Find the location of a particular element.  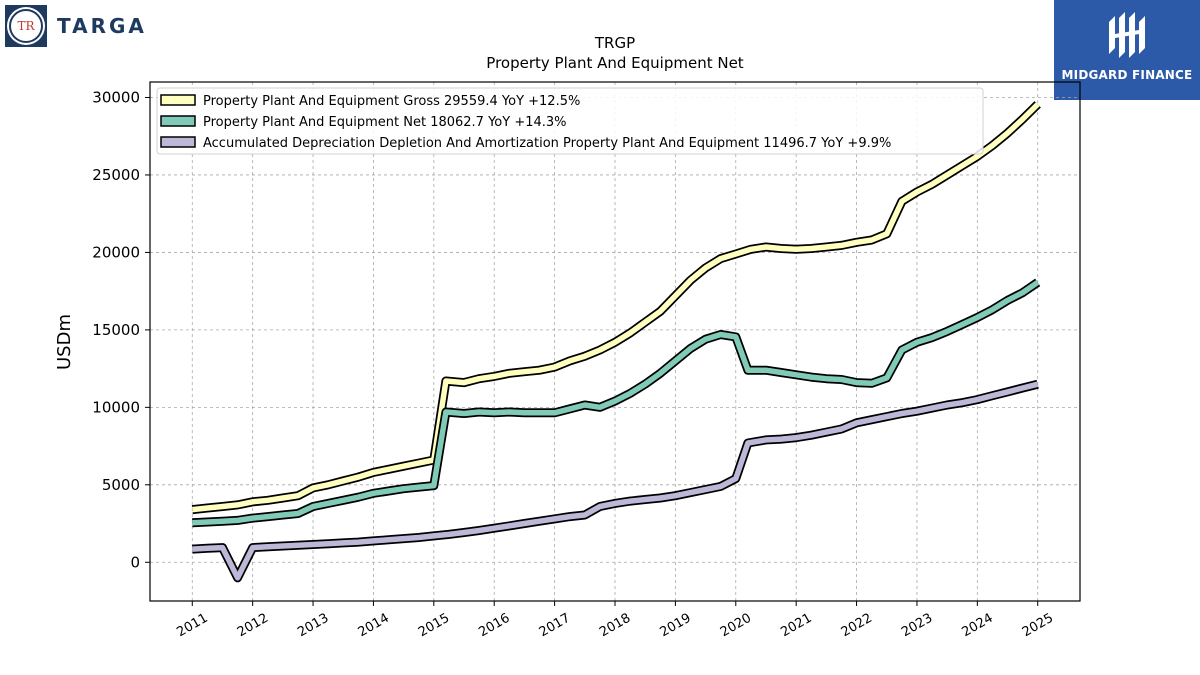

x-tick-label: 2024 is located at coordinates (978, 626).